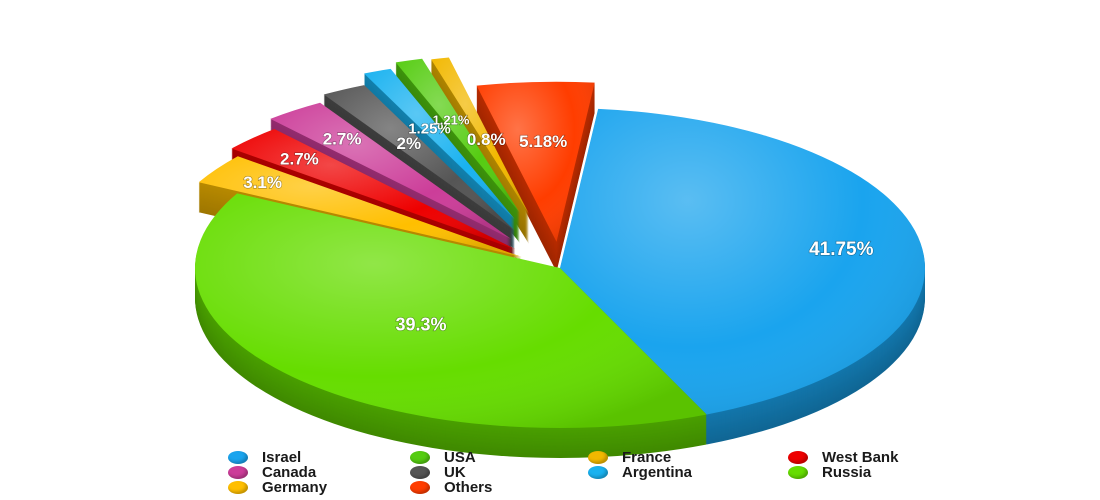 The image size is (1100, 500). Describe the element at coordinates (598, 457) in the screenshot. I see `legend-swatch-france` at that location.